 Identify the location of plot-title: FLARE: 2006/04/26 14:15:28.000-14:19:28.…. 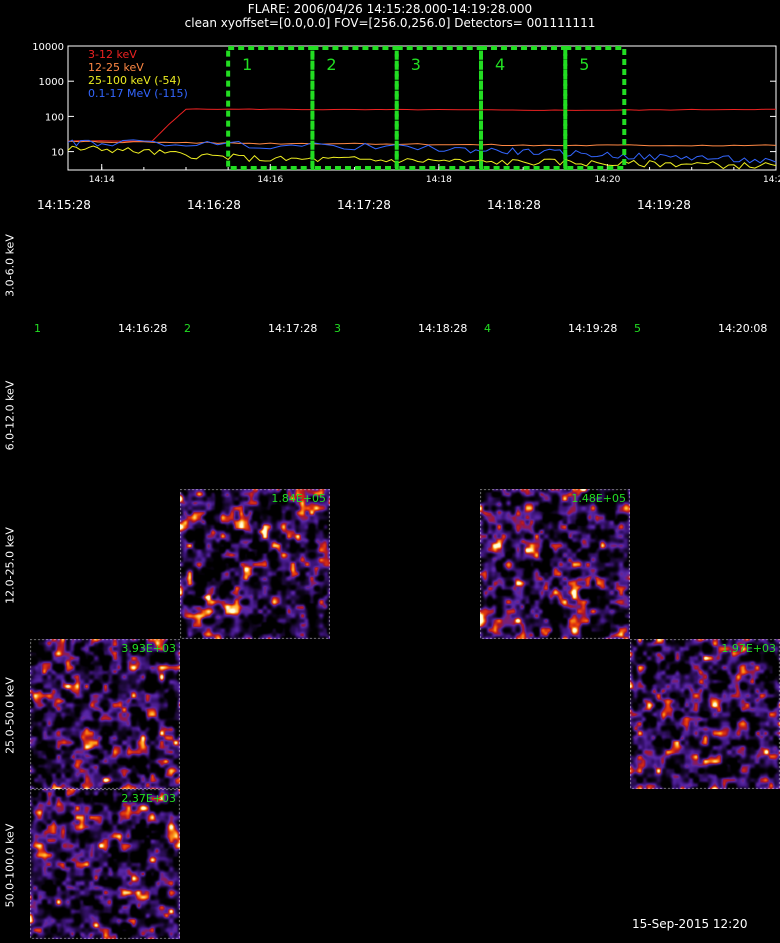
(390, 9).